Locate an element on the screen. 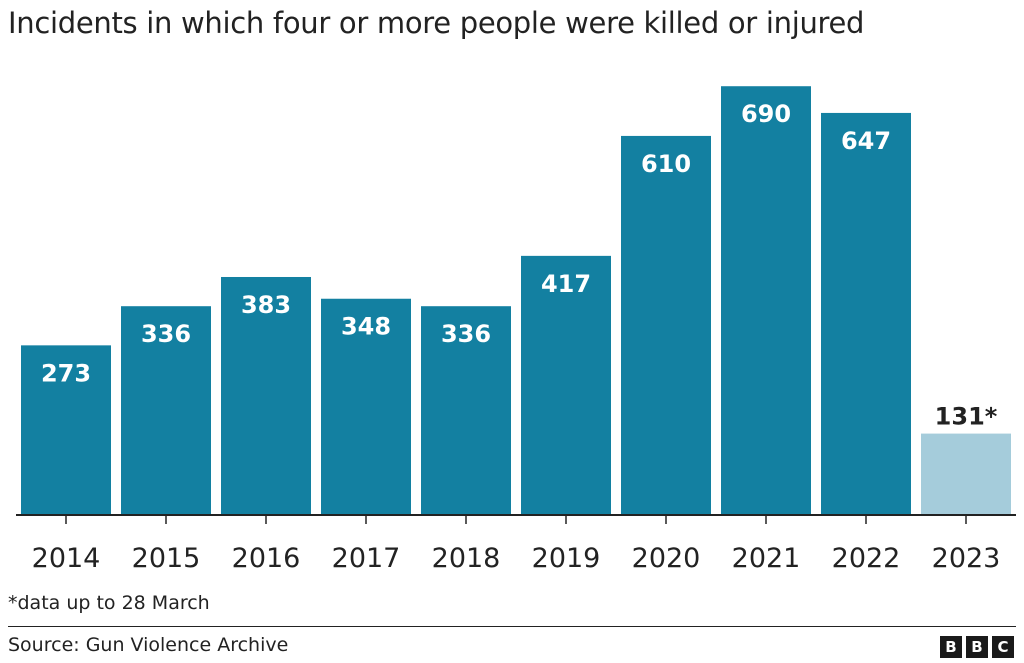 Image resolution: width=1024 pixels, height=663 pixels. bbc-logo: B B C is located at coordinates (977, 647).